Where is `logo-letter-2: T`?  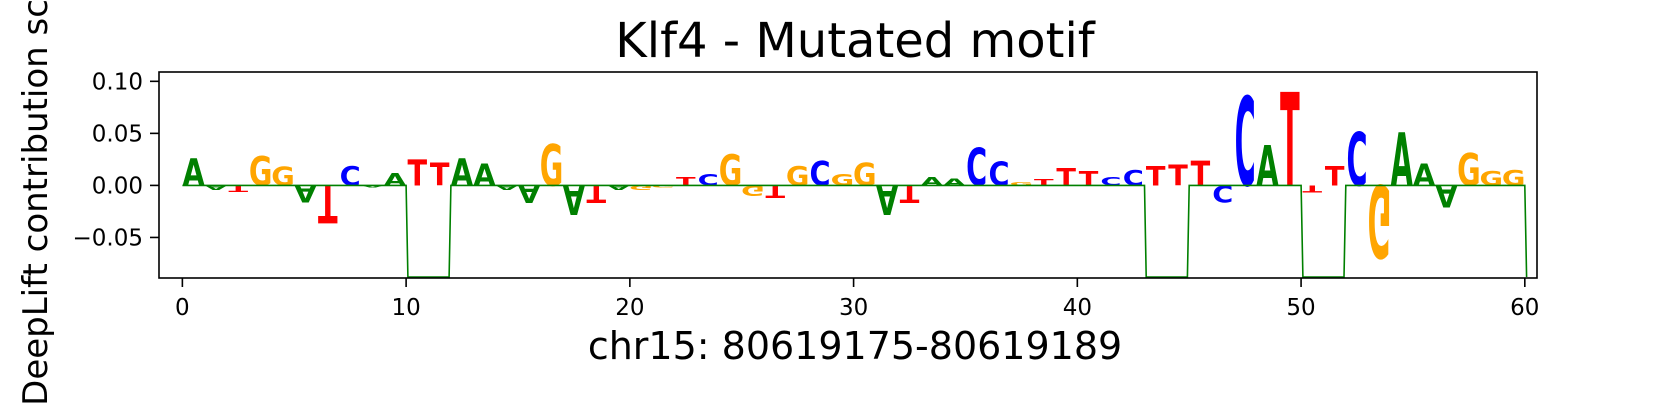
logo-letter-2: T is located at coordinates (239, 188).